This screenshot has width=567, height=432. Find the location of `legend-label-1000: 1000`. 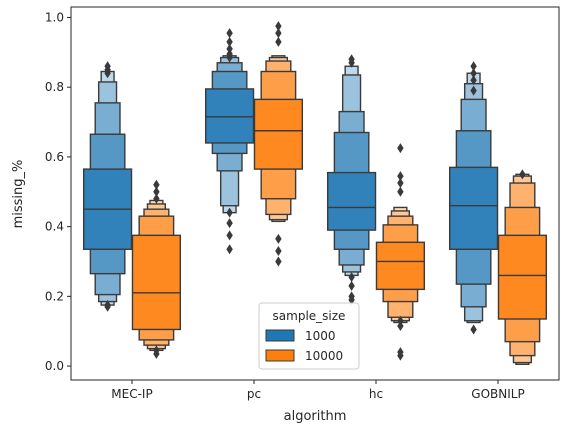

legend-label-1000: 1000 is located at coordinates (320, 336).